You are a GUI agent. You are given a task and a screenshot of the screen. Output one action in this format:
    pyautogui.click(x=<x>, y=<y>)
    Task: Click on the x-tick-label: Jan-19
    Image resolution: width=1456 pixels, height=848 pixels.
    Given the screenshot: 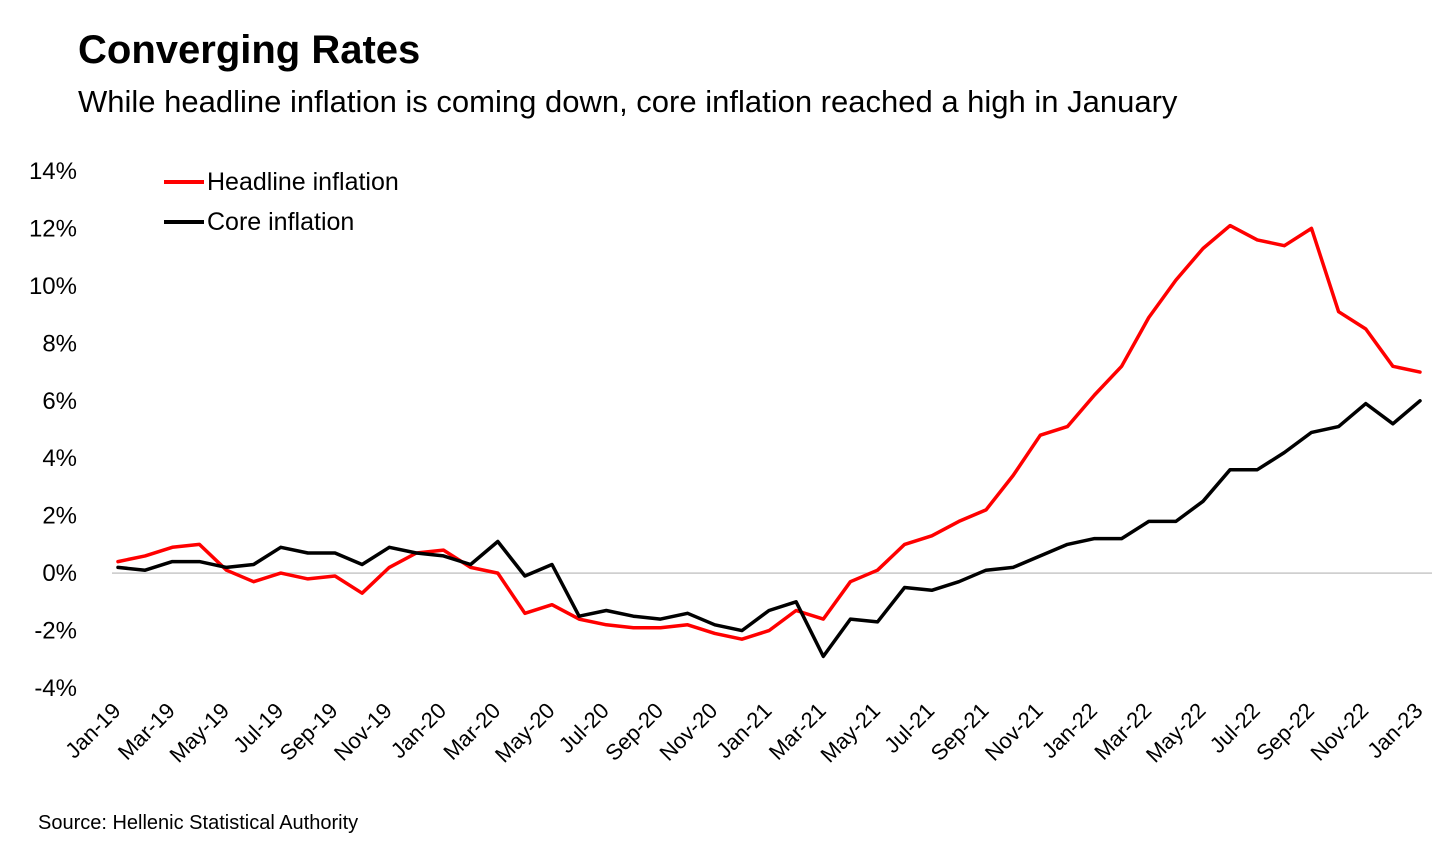 What is the action you would take?
    pyautogui.click(x=92, y=730)
    